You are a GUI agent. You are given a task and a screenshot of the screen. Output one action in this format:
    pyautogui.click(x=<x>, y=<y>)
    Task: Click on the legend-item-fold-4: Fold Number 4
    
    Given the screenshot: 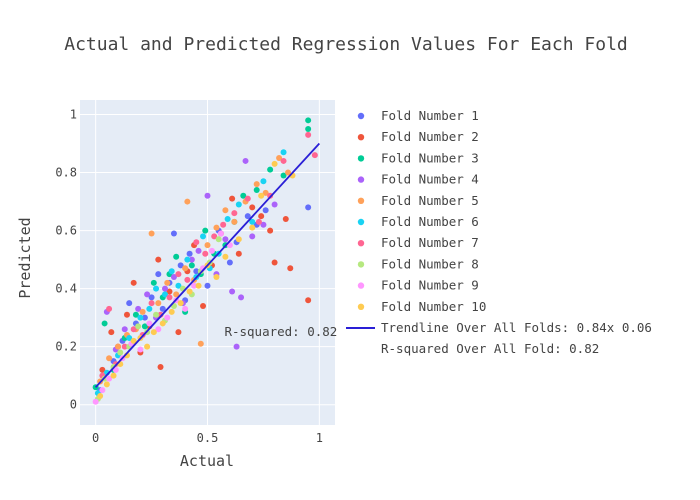 What is the action you would take?
    pyautogui.click(x=418, y=179)
    